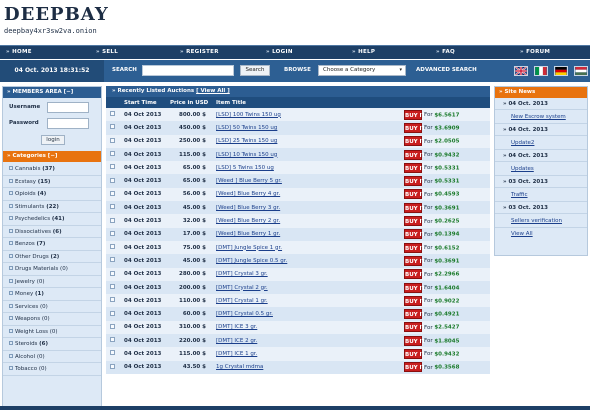 This screenshot has height=410, width=590. I want to click on category-item: Other Drugs (2), so click(52, 257).